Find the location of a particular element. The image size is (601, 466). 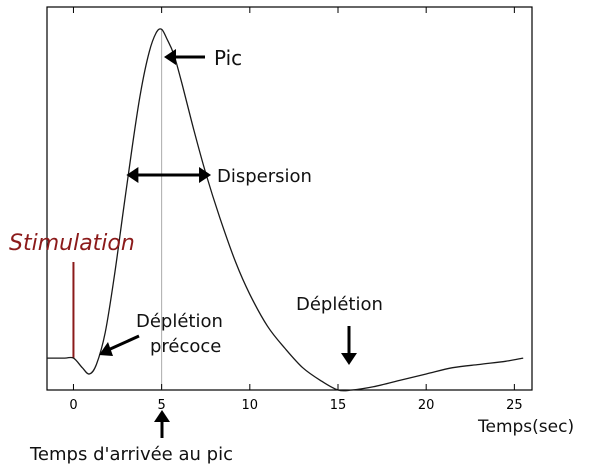

time-to-peak-arrow is located at coordinates (162, 424).